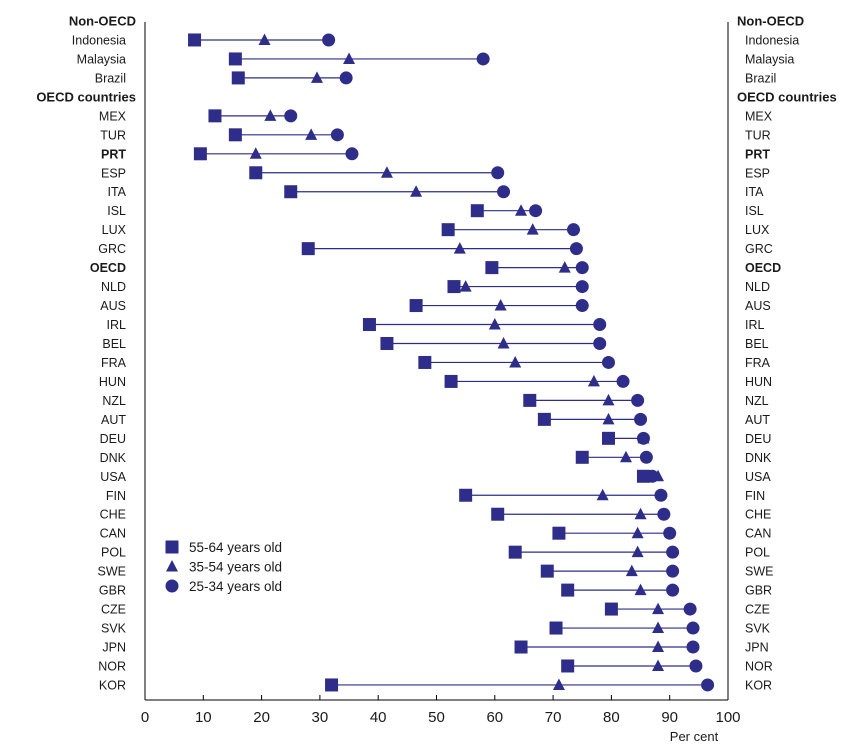 This screenshot has height=745, width=866. I want to click on row-aus, so click(499, 306).